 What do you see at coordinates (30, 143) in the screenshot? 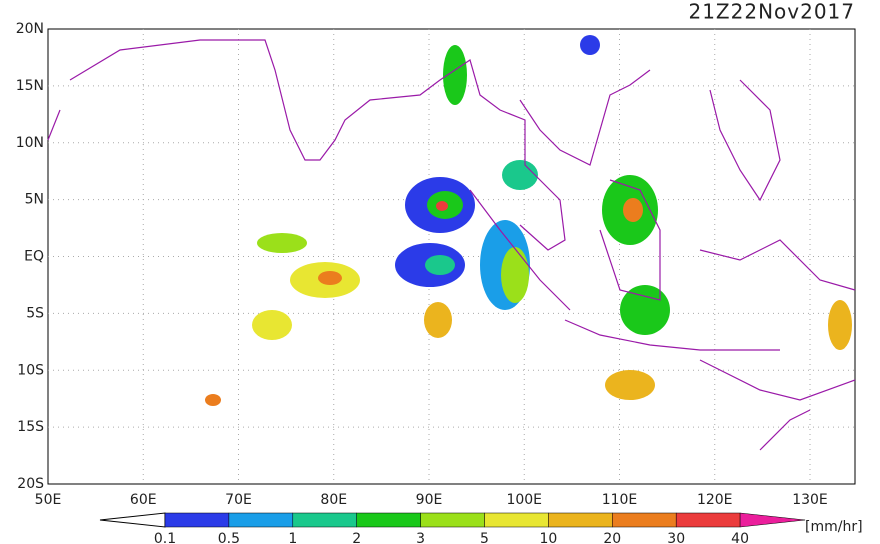
I see `lat-label: 10N` at bounding box center [30, 143].